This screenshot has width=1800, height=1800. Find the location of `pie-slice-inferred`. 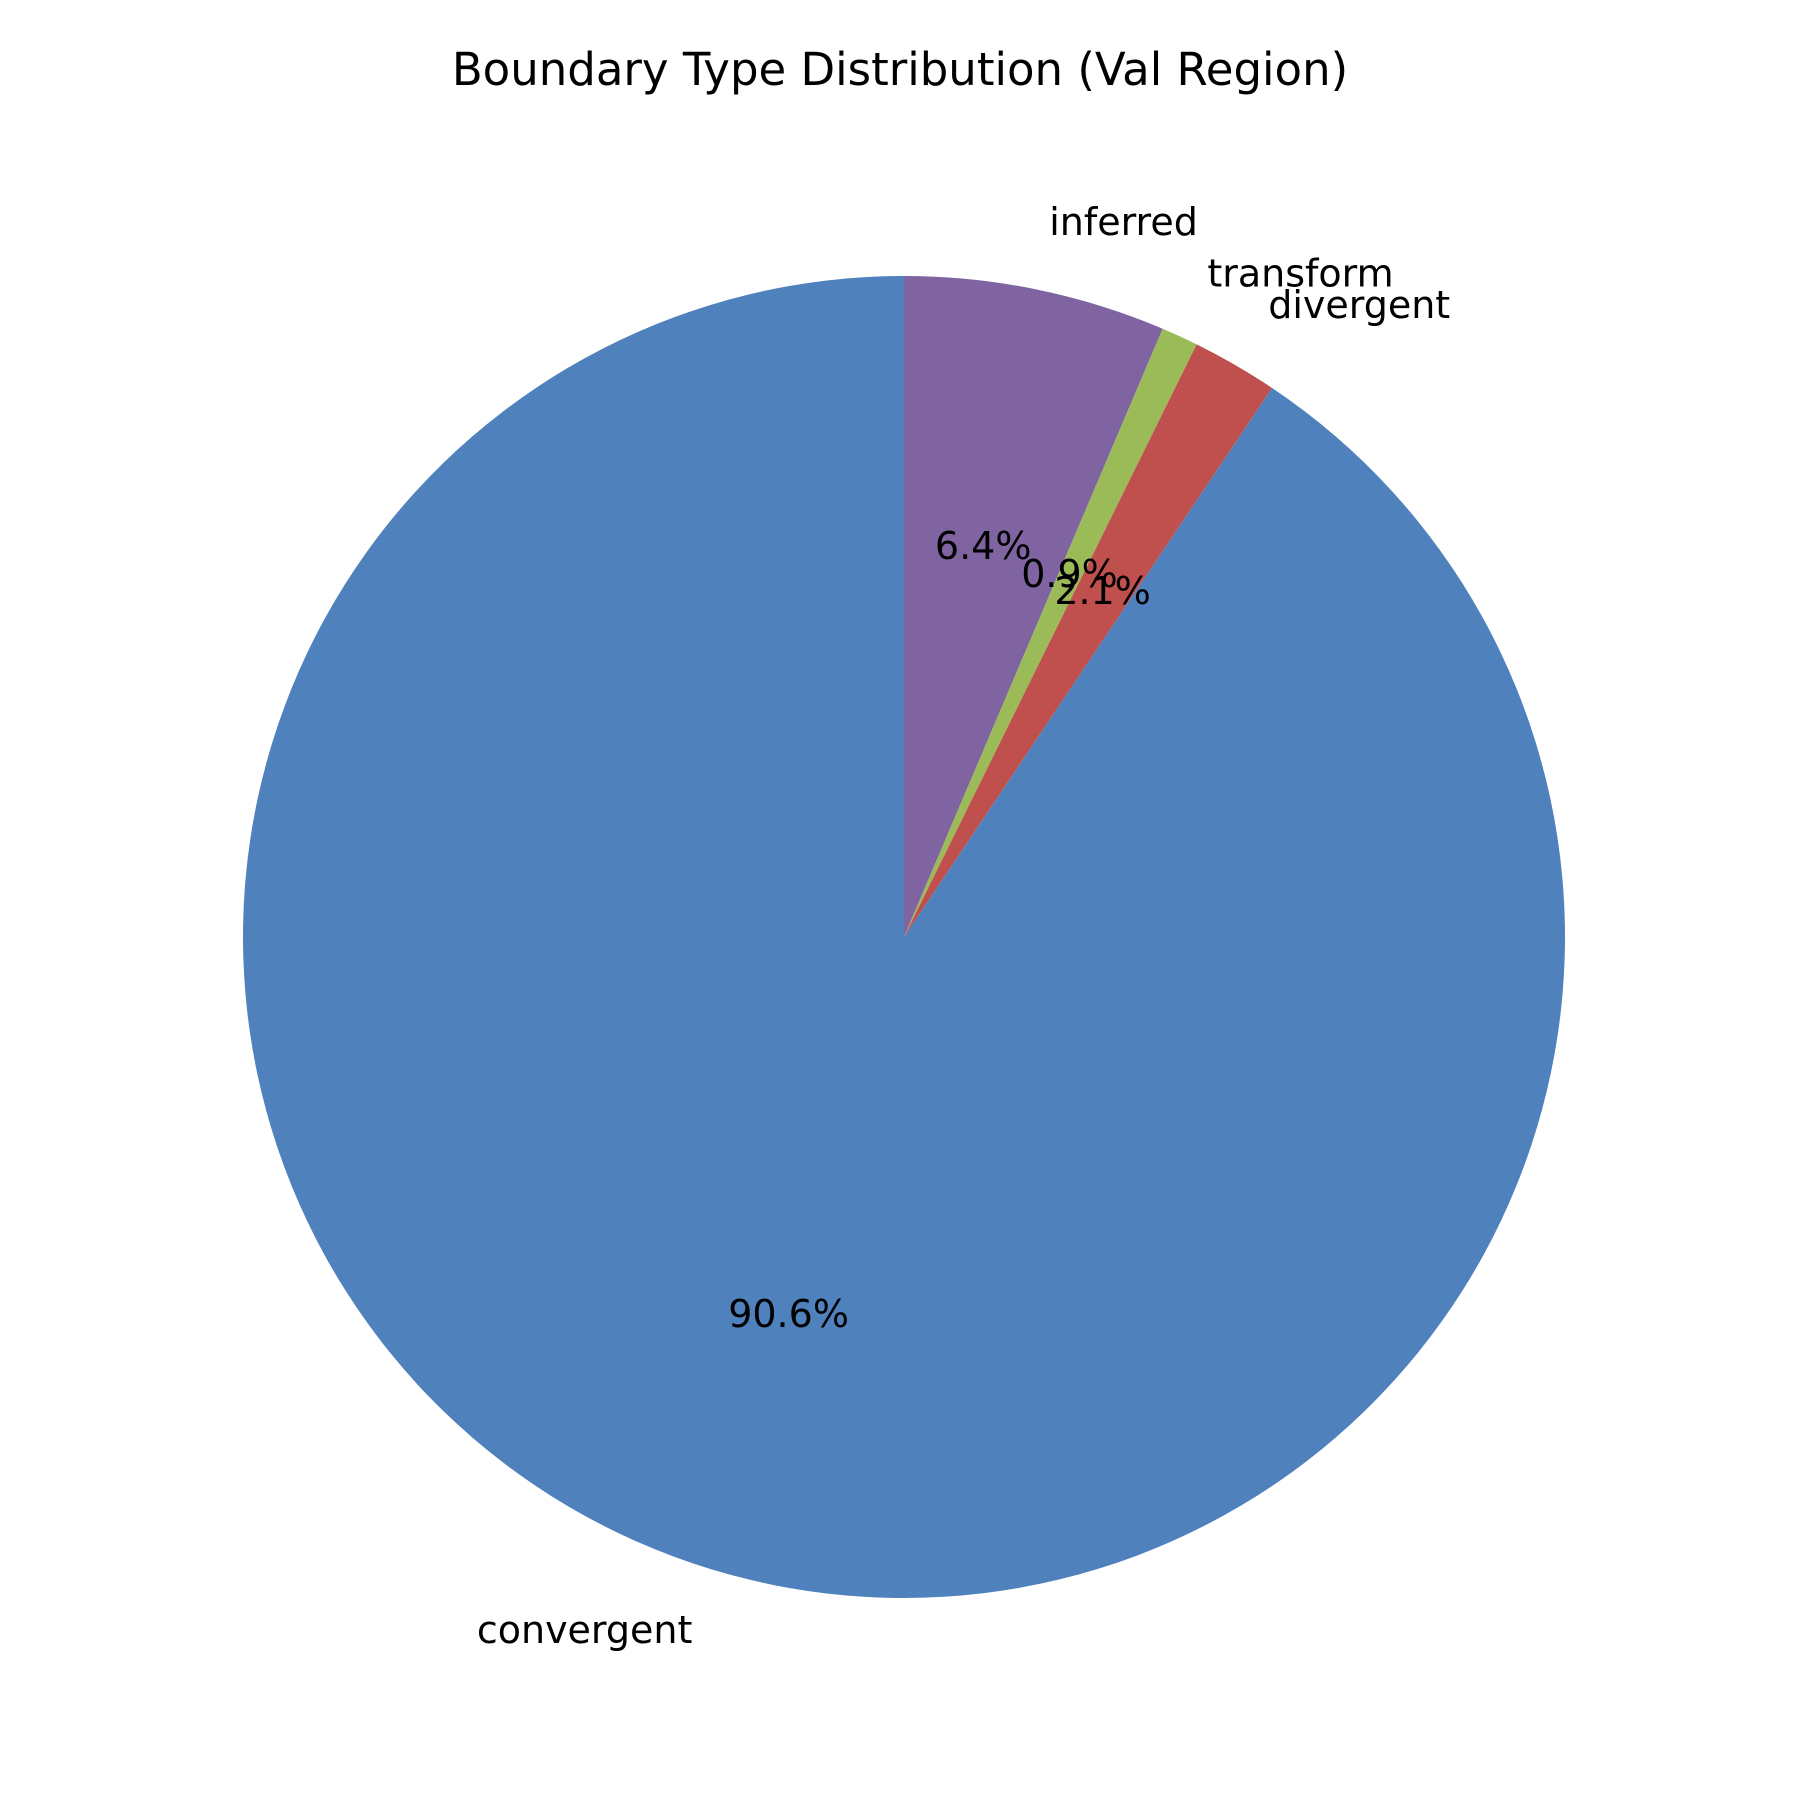

pie-slice-inferred is located at coordinates (1033, 606).